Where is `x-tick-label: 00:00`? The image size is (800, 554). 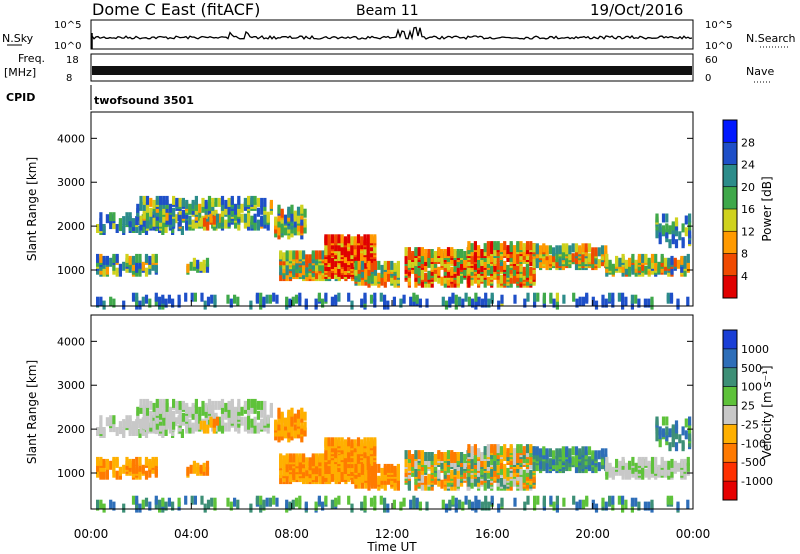
x-tick-label: 00:00 is located at coordinates (91, 534).